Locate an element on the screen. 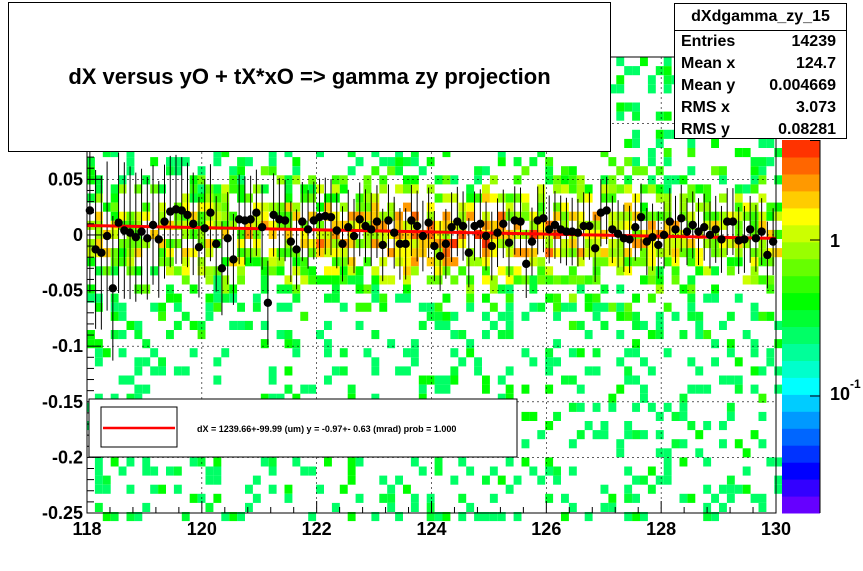  palette-label-10-exp: 10 is located at coordinates (840, 394).